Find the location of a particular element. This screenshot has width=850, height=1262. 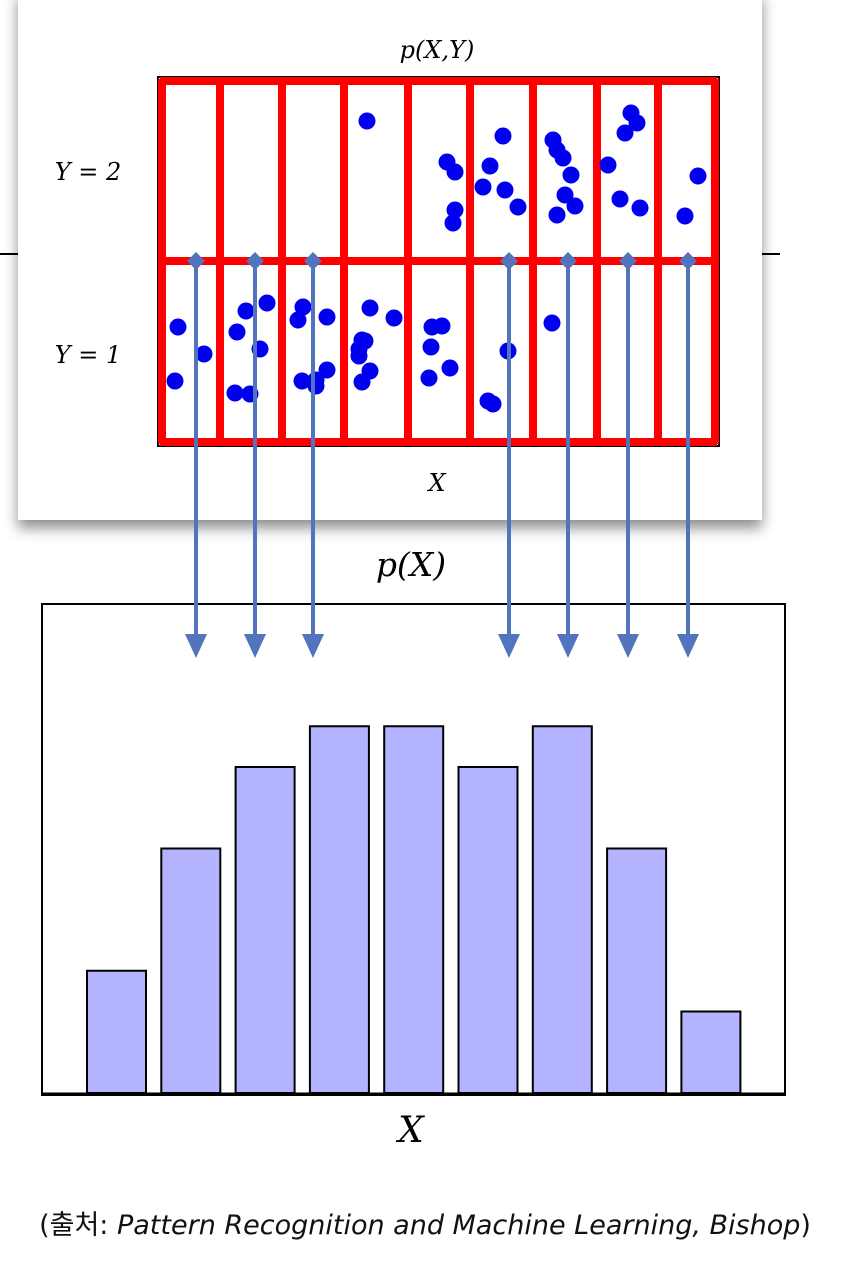

joint-title: p(X,Y) is located at coordinates (437, 50).